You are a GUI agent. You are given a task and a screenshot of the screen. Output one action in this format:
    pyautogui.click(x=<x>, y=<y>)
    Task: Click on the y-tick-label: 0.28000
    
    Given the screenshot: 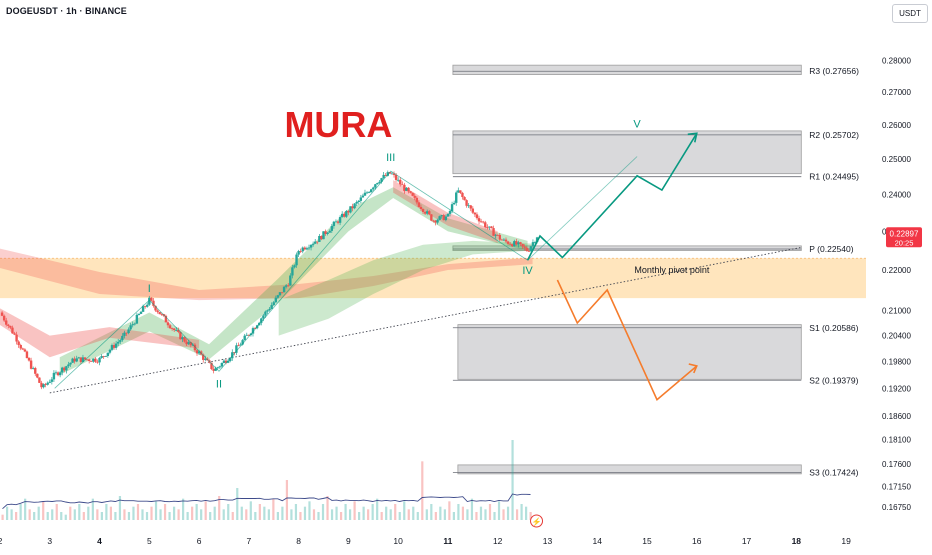 What is the action you would take?
    pyautogui.click(x=896, y=60)
    